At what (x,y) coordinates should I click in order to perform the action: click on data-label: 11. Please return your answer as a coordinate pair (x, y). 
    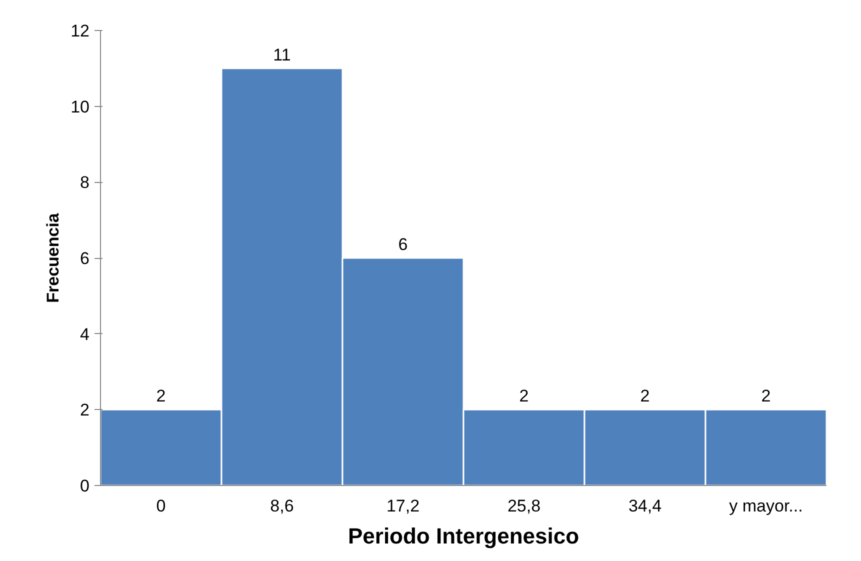
    Looking at the image, I should click on (282, 54).